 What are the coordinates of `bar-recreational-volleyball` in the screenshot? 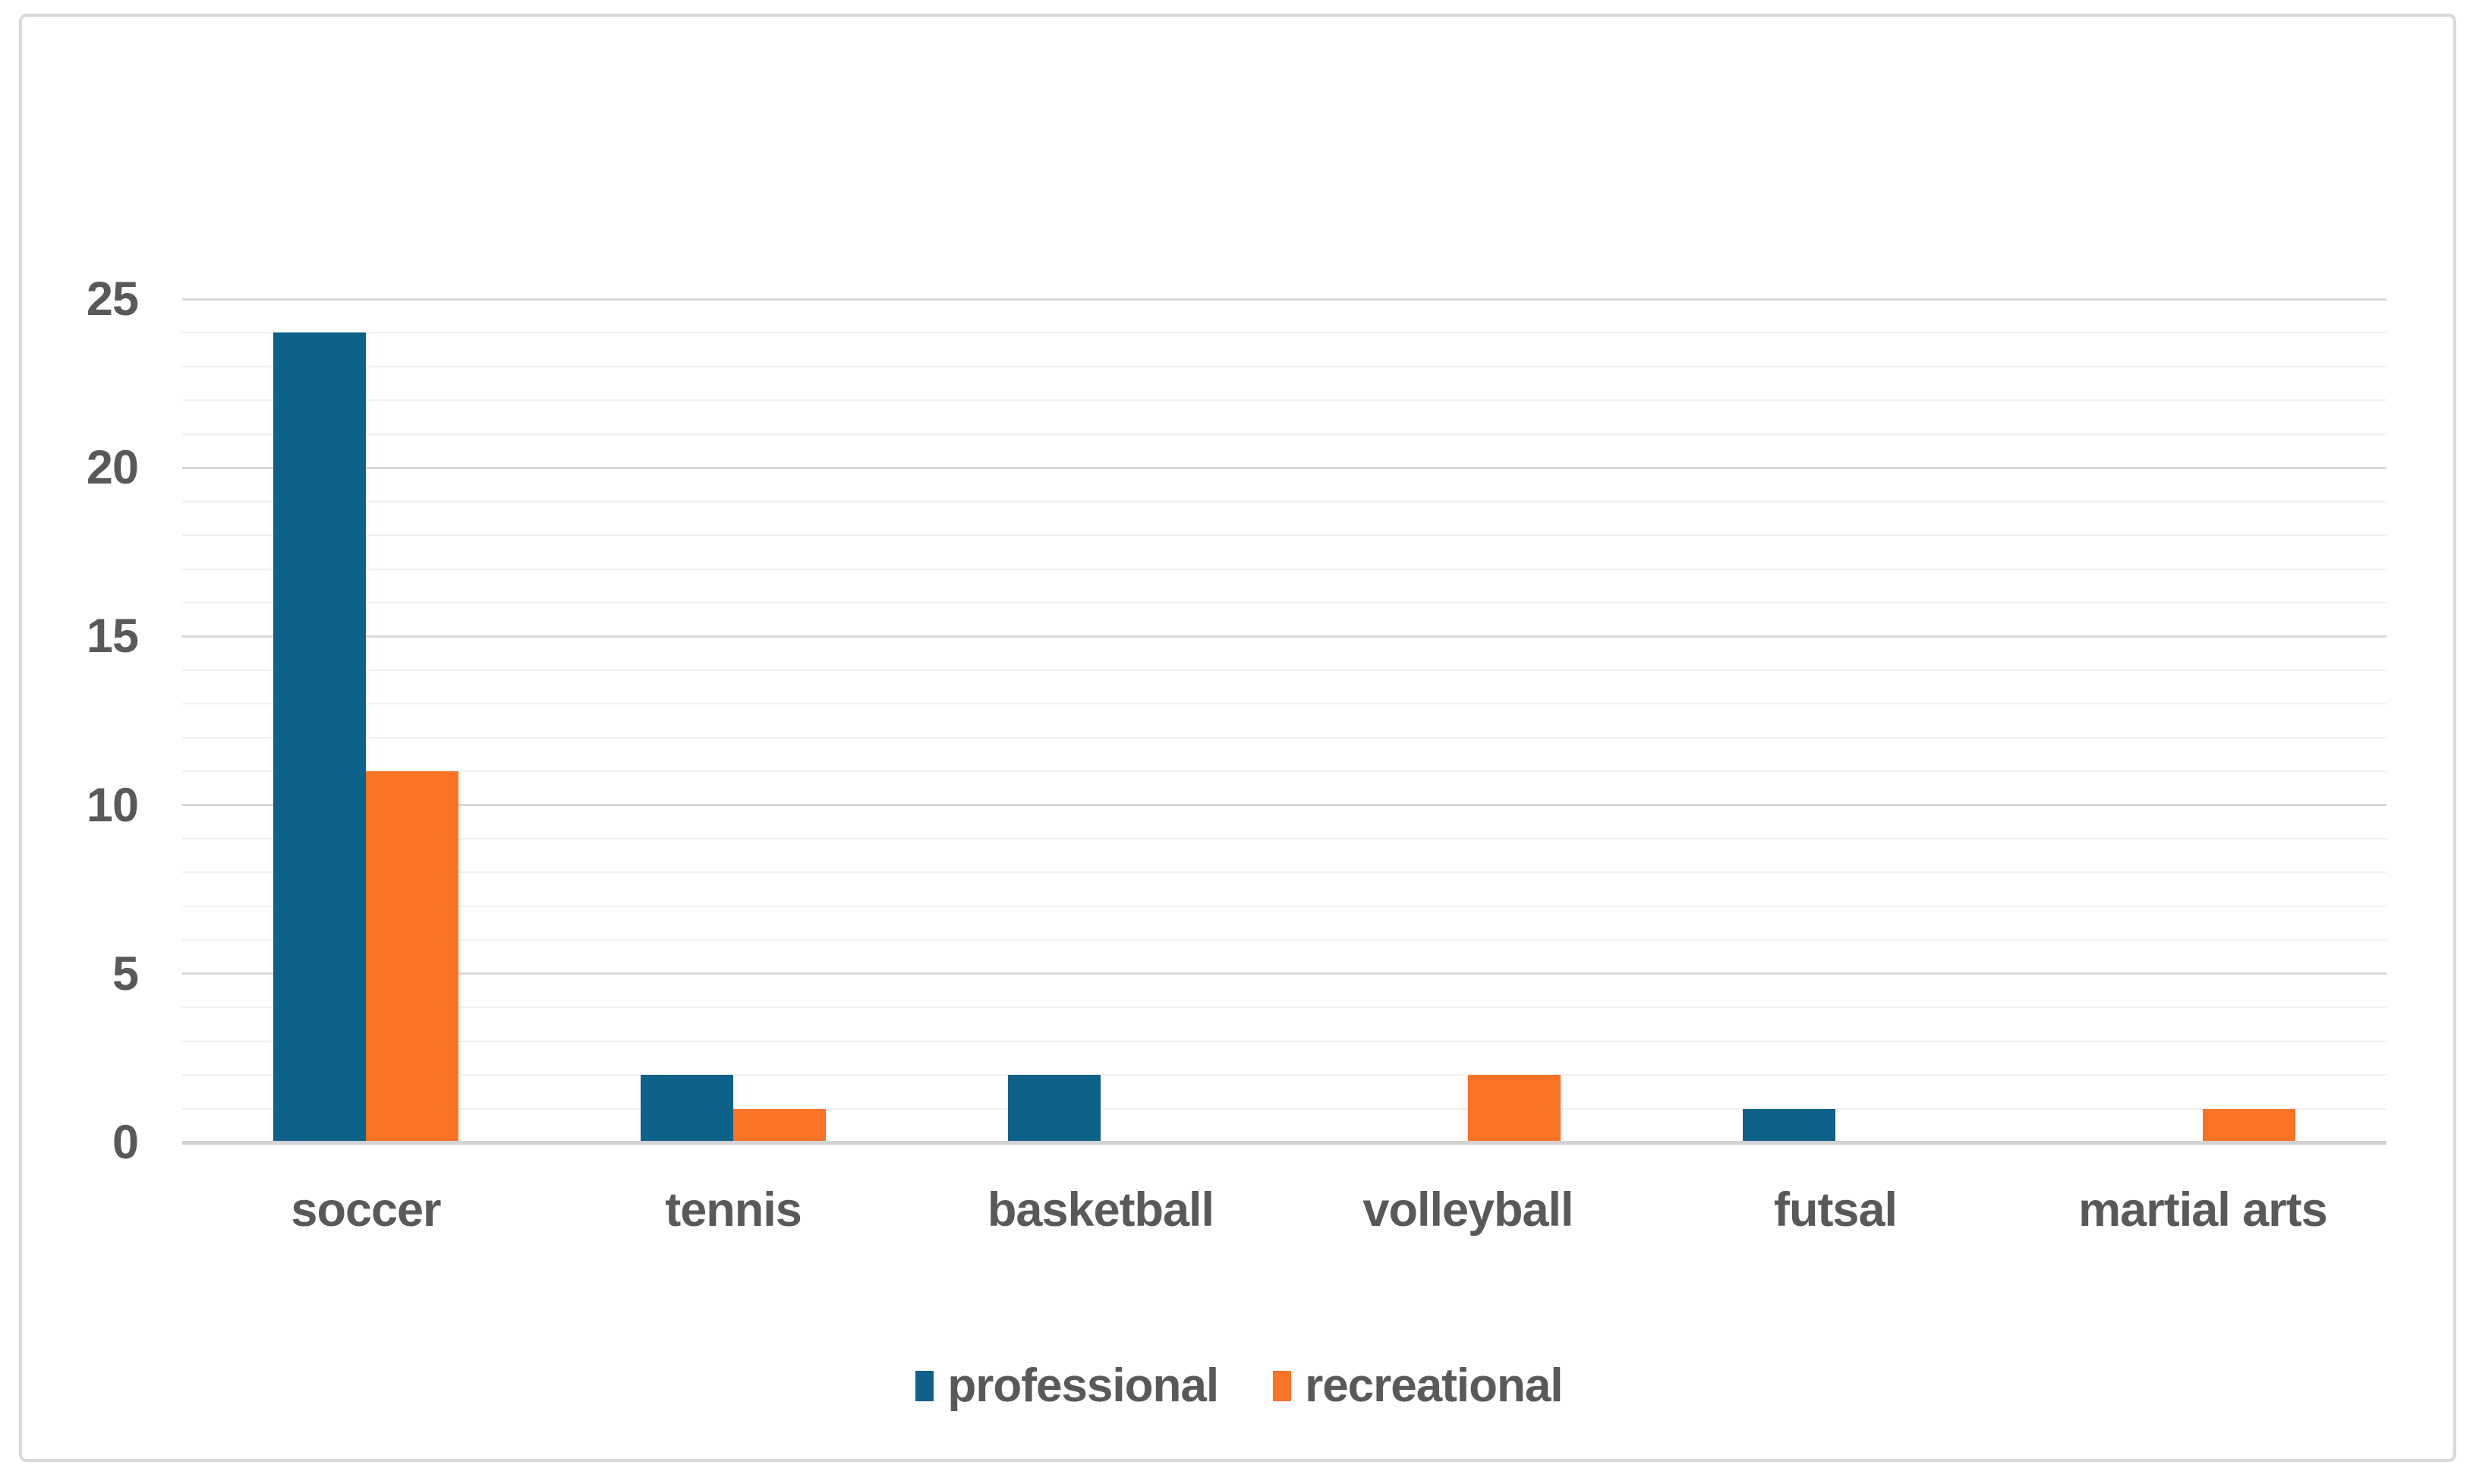 It's located at (1514, 1108).